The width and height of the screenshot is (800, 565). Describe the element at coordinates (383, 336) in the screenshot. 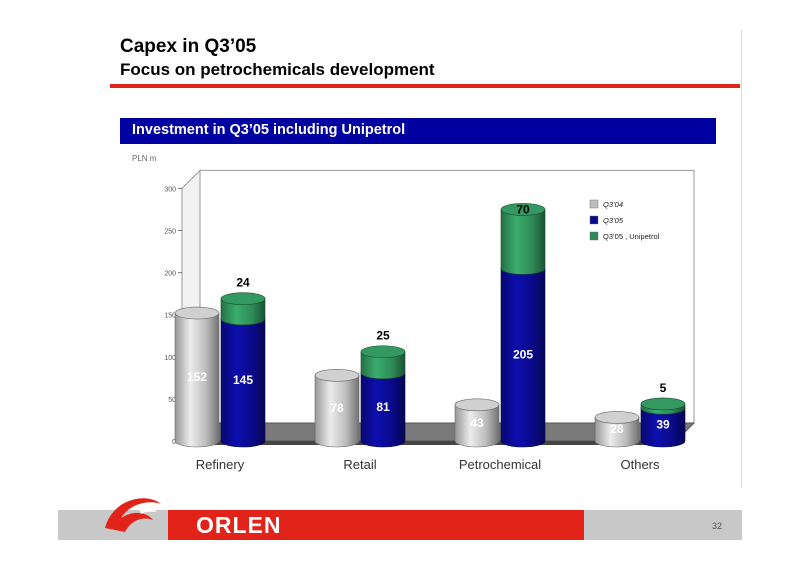

I see `data-label-unipetrol: 25` at that location.